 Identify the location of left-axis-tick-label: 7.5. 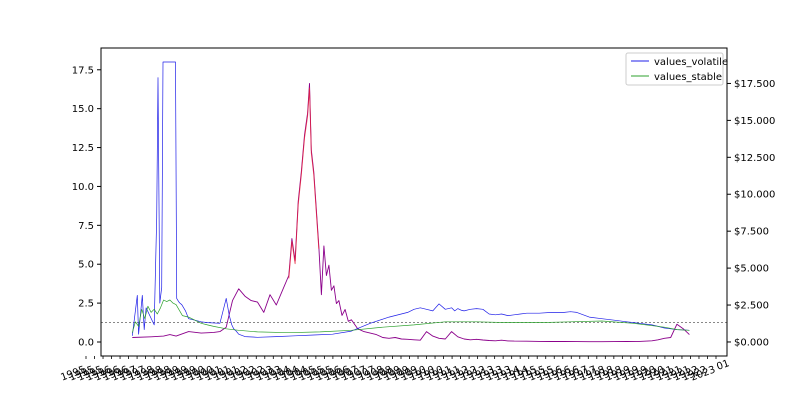
(86, 226).